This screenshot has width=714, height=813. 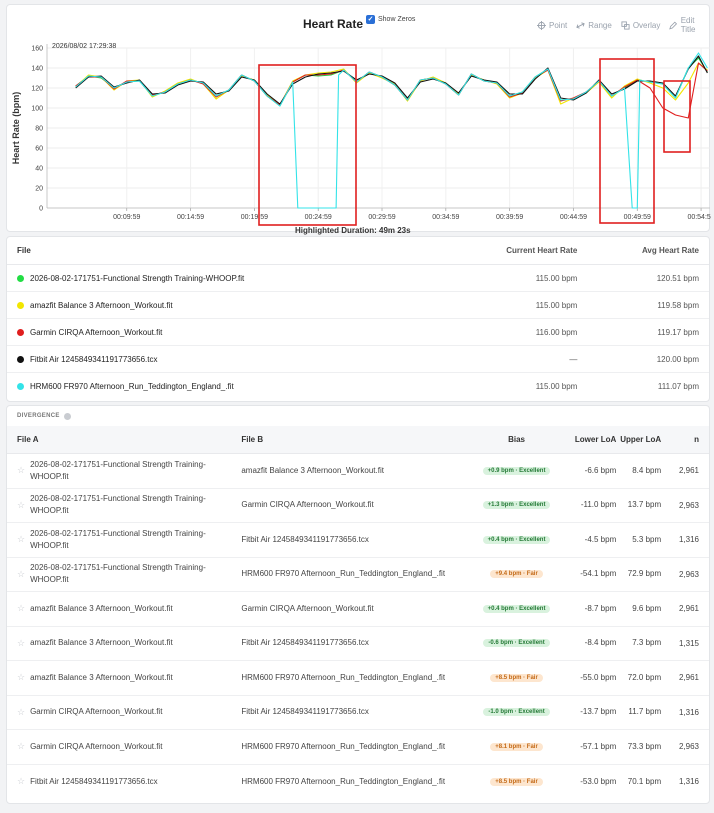 I want to click on file-name: Fitbit Air 1245849341191773656.tcx, so click(x=94, y=359).